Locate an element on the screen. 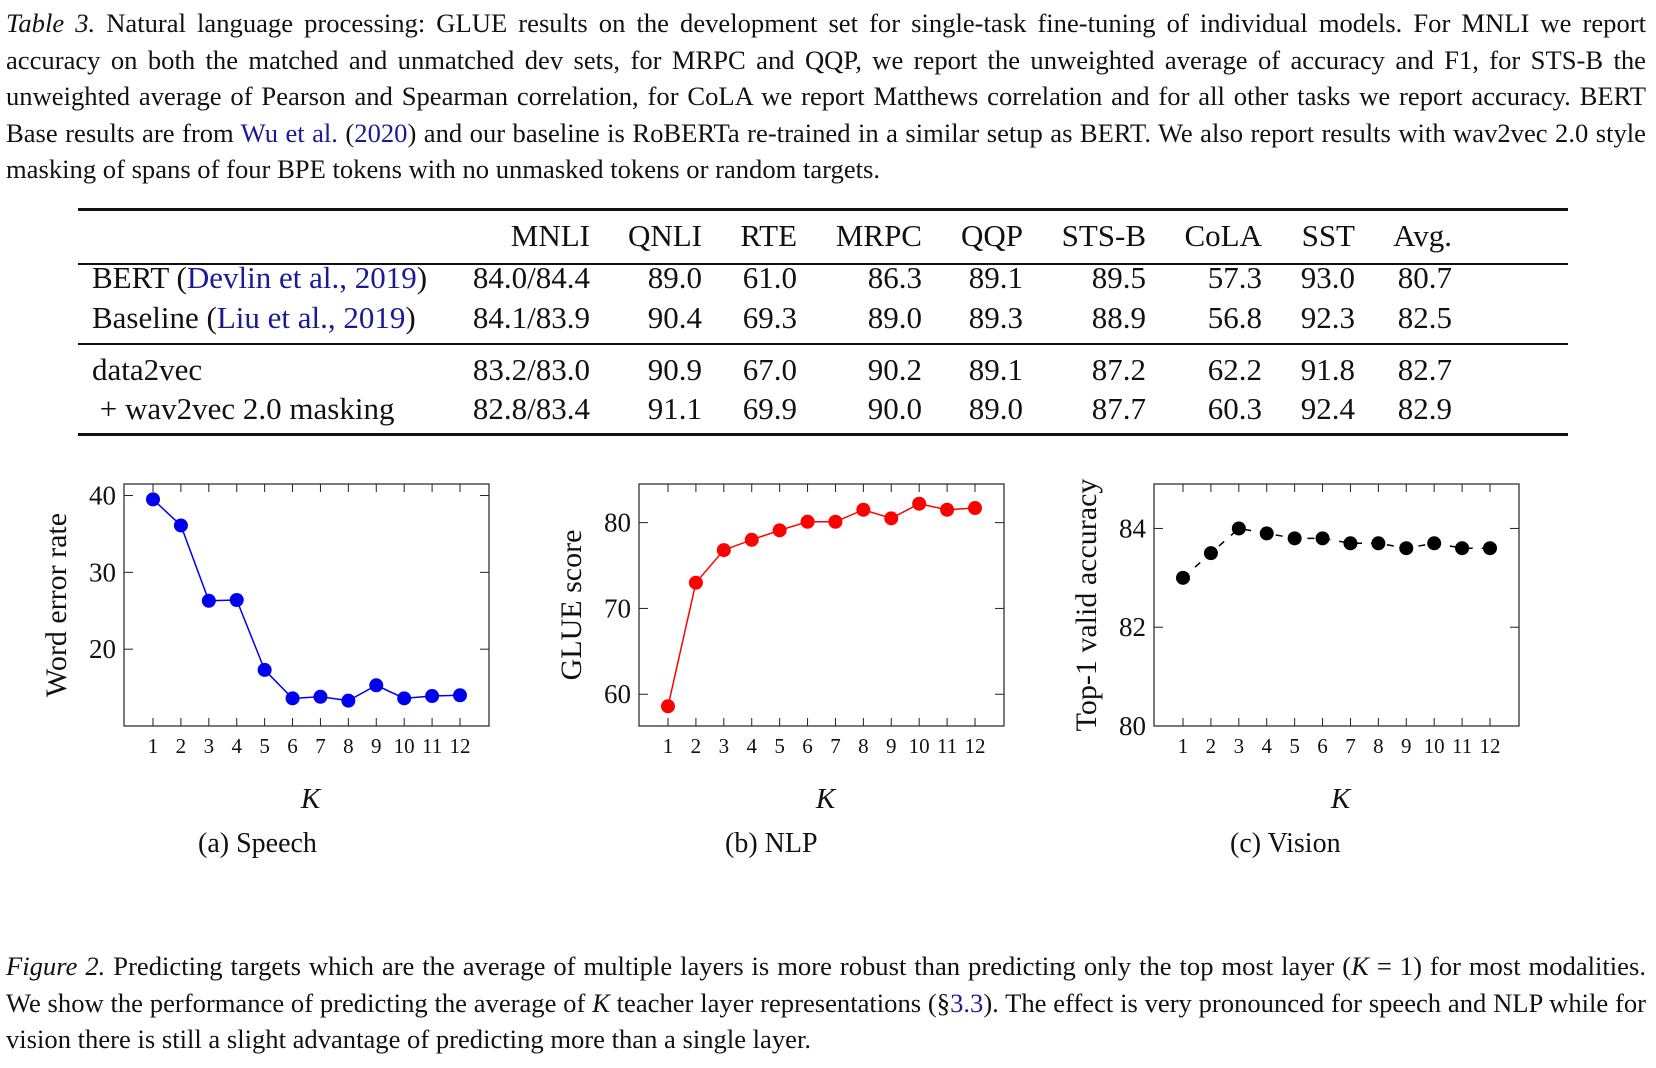 The image size is (1656, 1068). math-k: K is located at coordinates (601, 1002).